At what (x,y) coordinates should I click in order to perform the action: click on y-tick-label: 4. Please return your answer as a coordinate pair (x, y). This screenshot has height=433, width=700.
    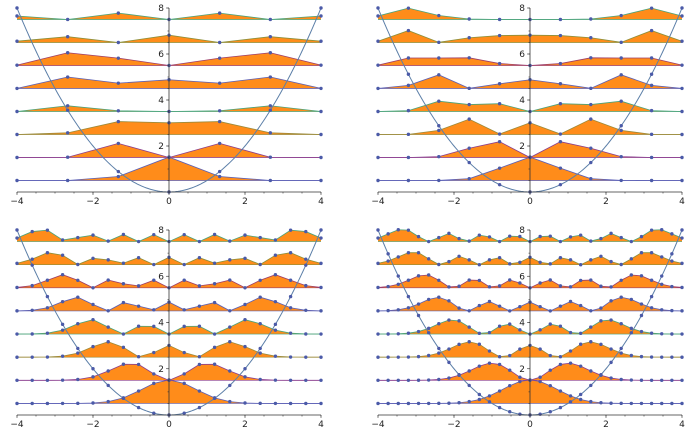
    Looking at the image, I should click on (522, 324).